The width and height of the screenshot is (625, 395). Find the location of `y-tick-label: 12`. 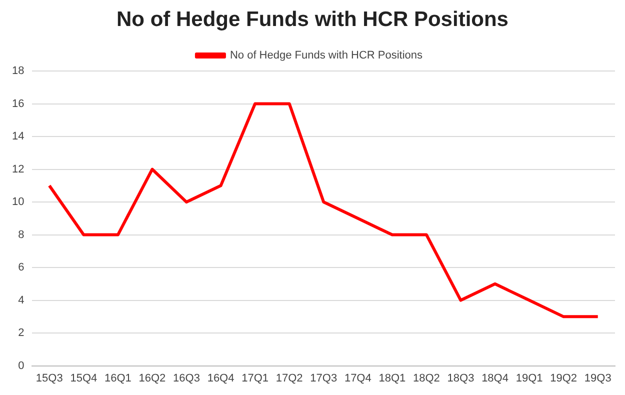

y-tick-label: 12 is located at coordinates (18, 169).